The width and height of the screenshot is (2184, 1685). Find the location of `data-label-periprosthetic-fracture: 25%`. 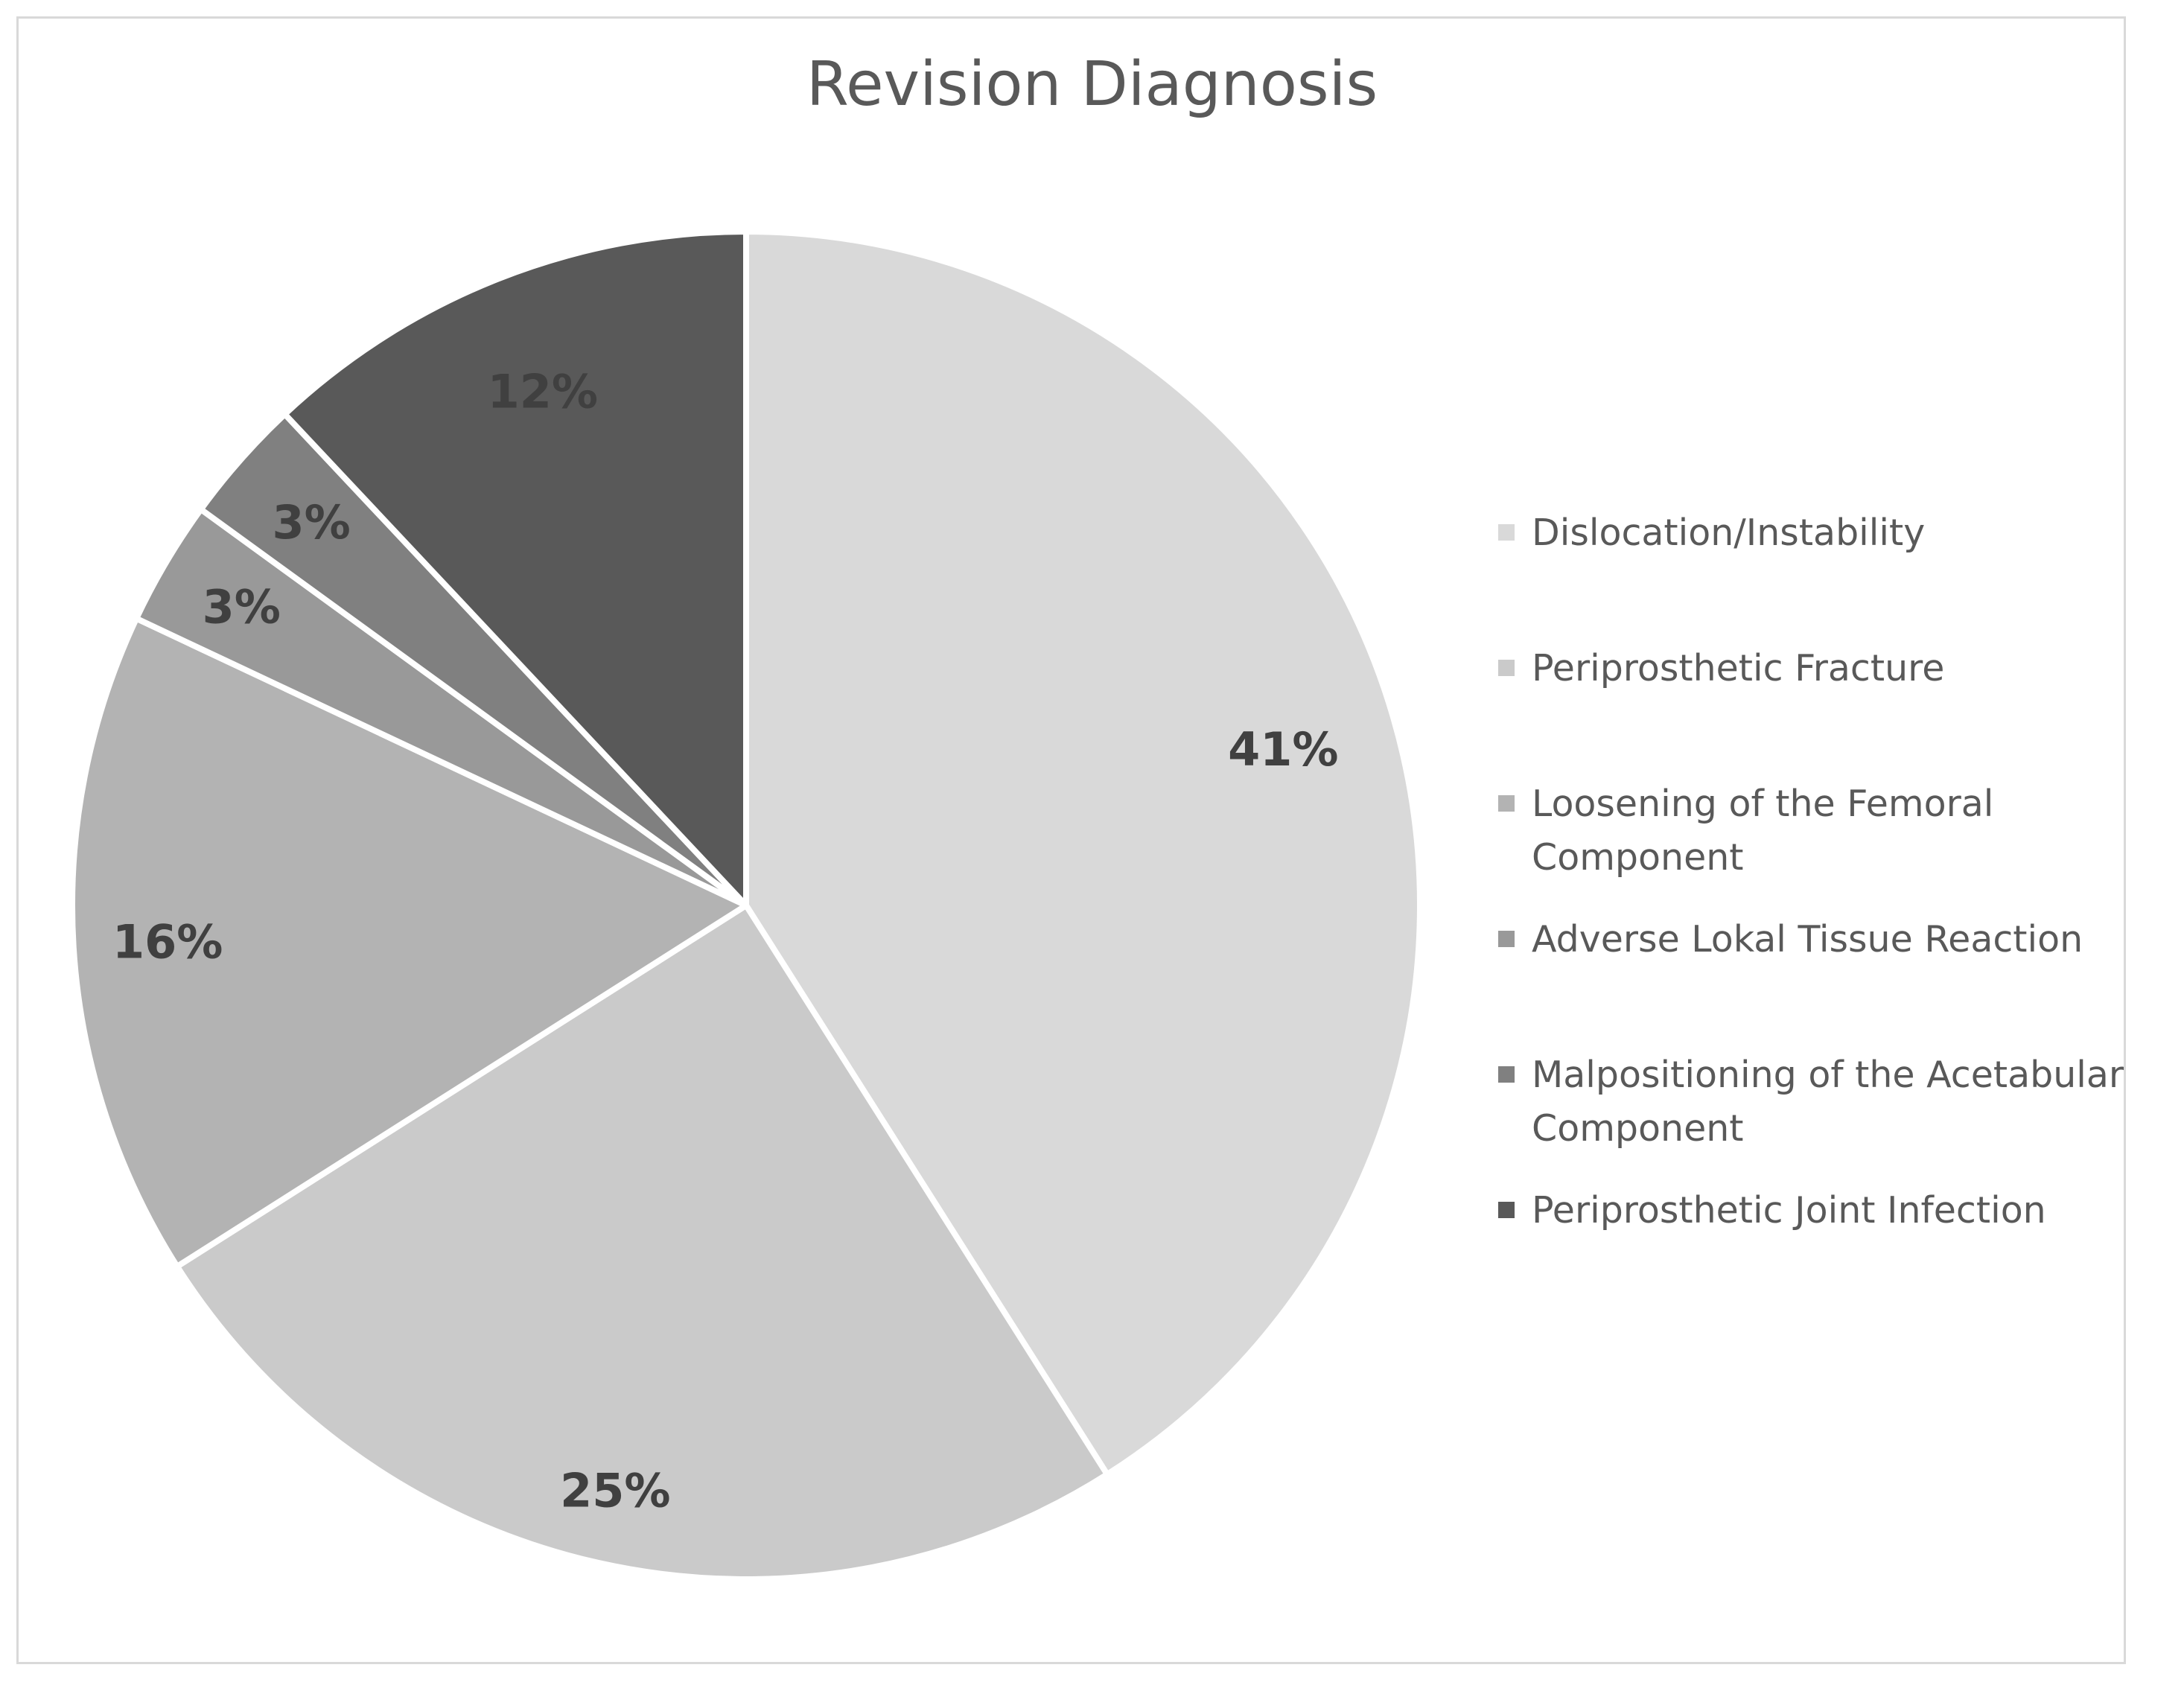

data-label-periprosthetic-fracture: 25% is located at coordinates (615, 1491).